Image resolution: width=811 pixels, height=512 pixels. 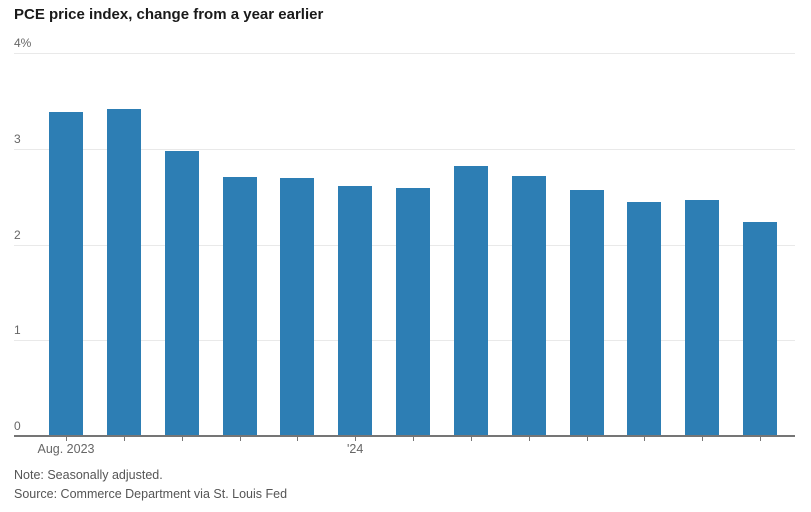 I want to click on x-axis-label: Aug. 2023, so click(x=66, y=449).